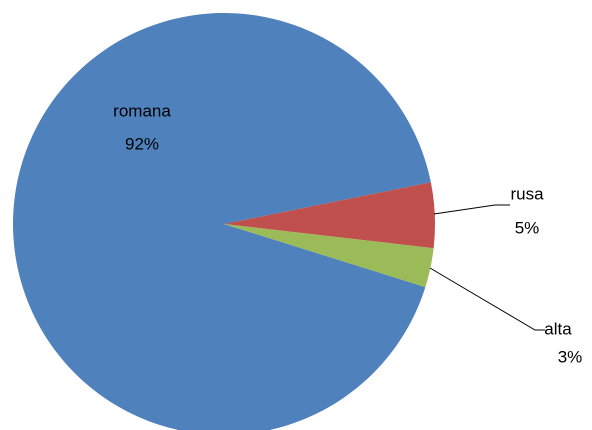  I want to click on slice-label-value: 92%, so click(142, 143).